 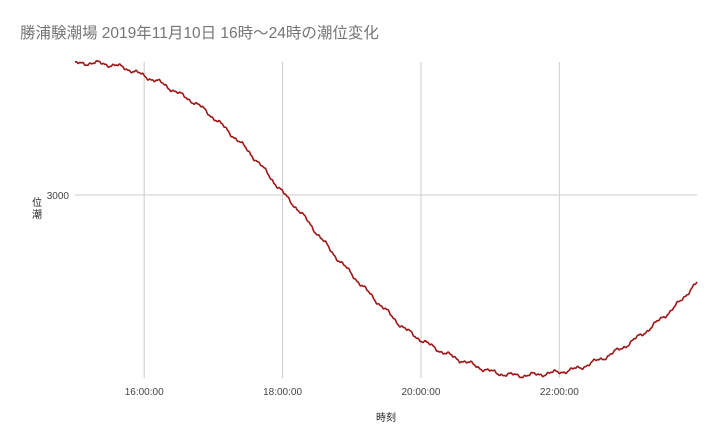 What do you see at coordinates (420, 392) in the screenshot?
I see `x-tick-label: 20:00:00` at bounding box center [420, 392].